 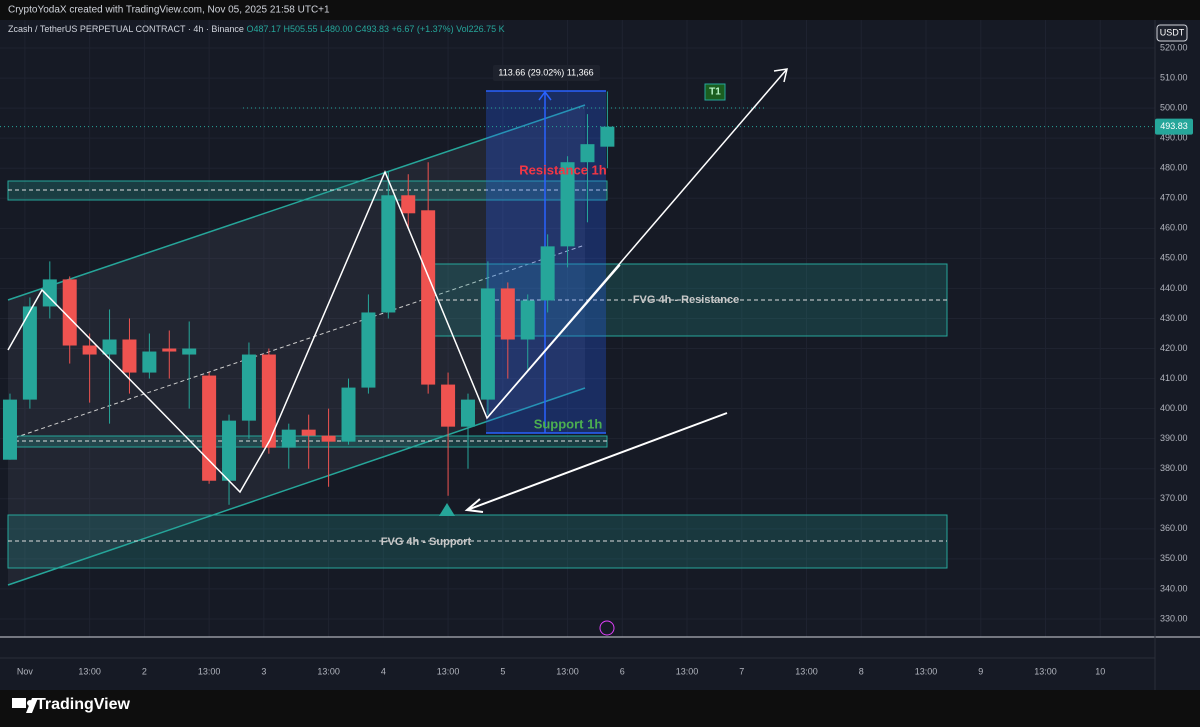 What do you see at coordinates (622, 671) in the screenshot?
I see `x-tick-label: 6` at bounding box center [622, 671].